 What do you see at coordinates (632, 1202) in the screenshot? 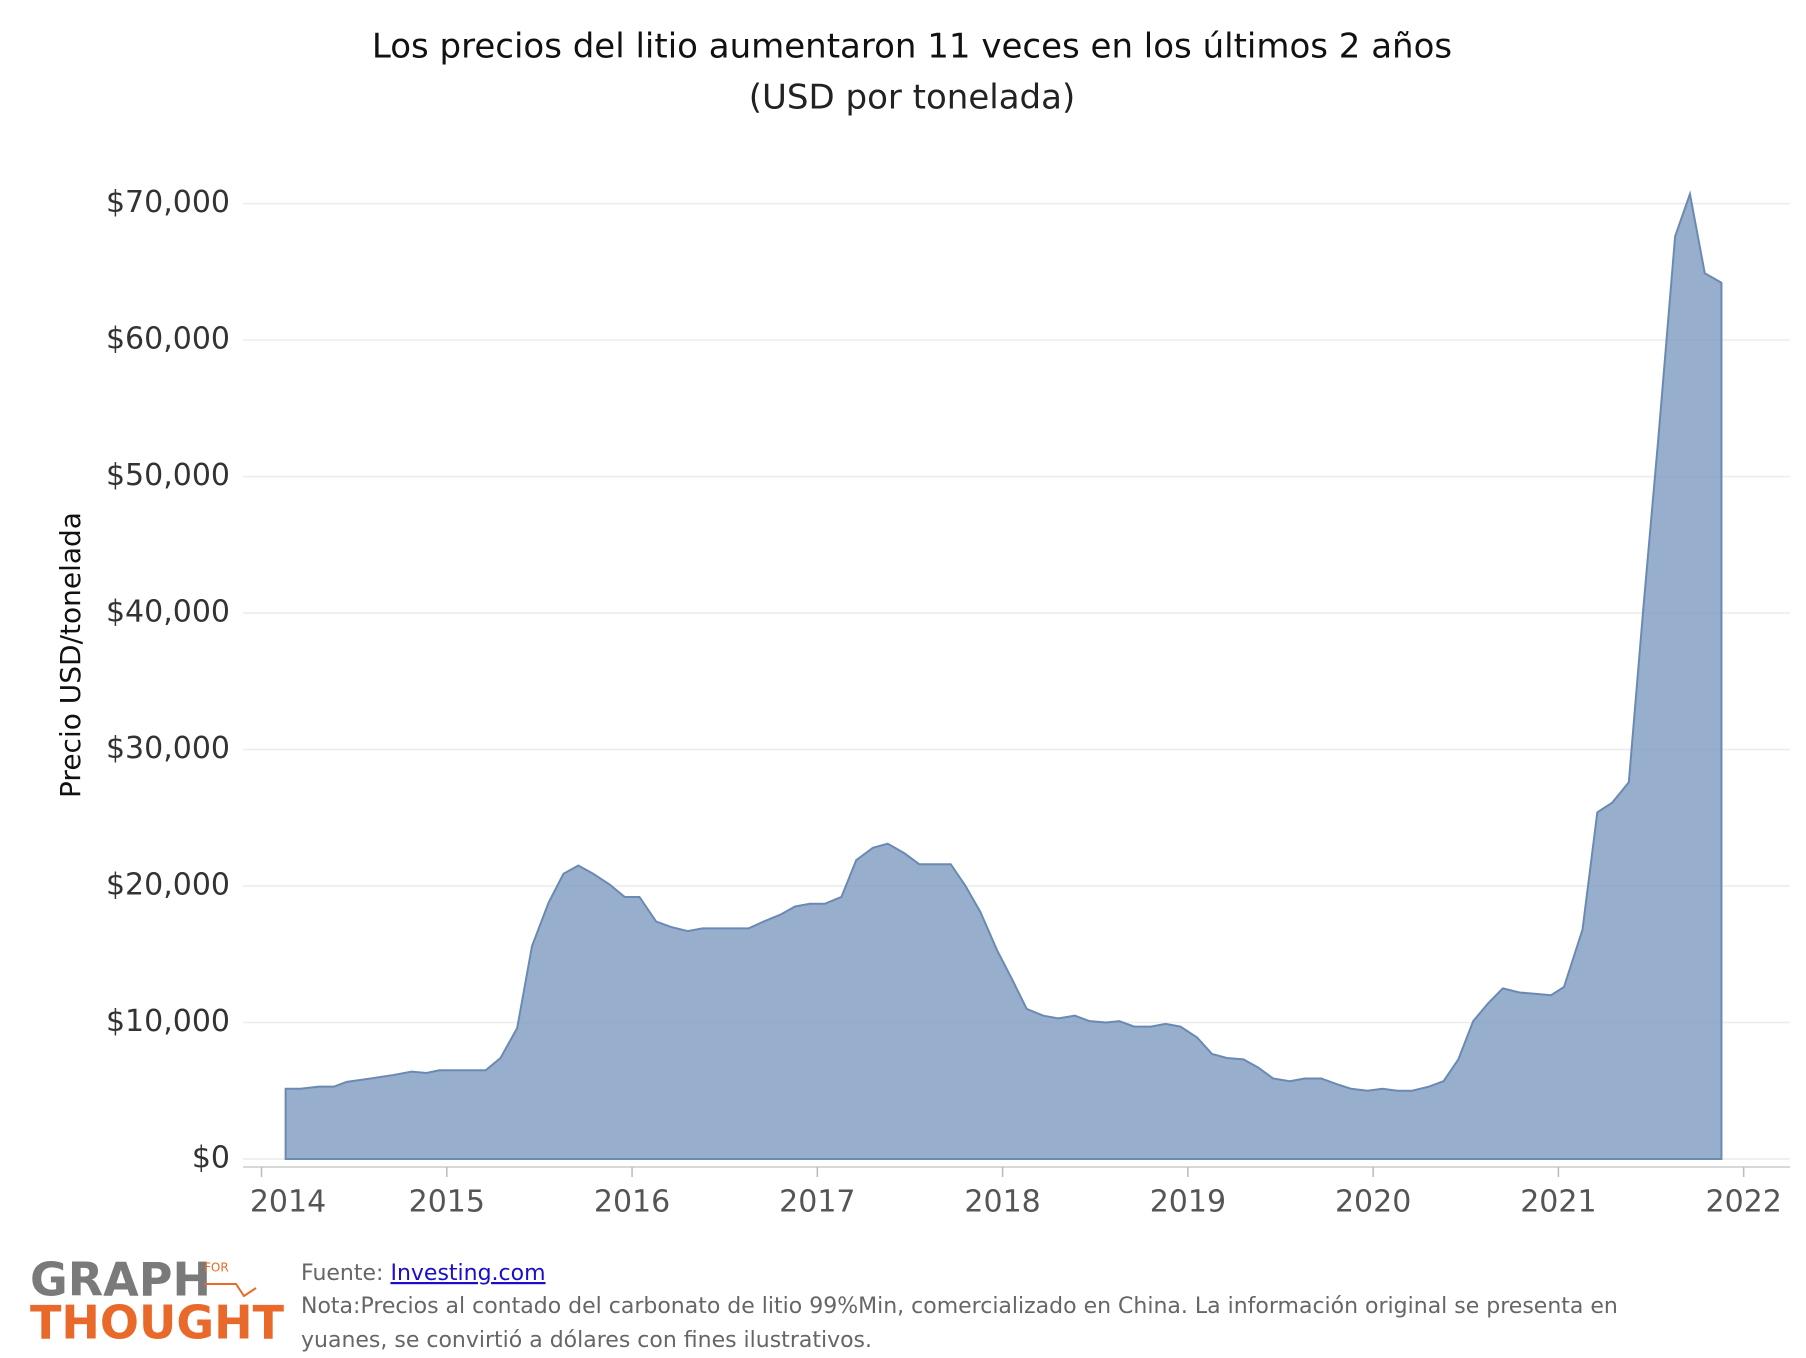
I see `x-tick-label: 2016` at bounding box center [632, 1202].